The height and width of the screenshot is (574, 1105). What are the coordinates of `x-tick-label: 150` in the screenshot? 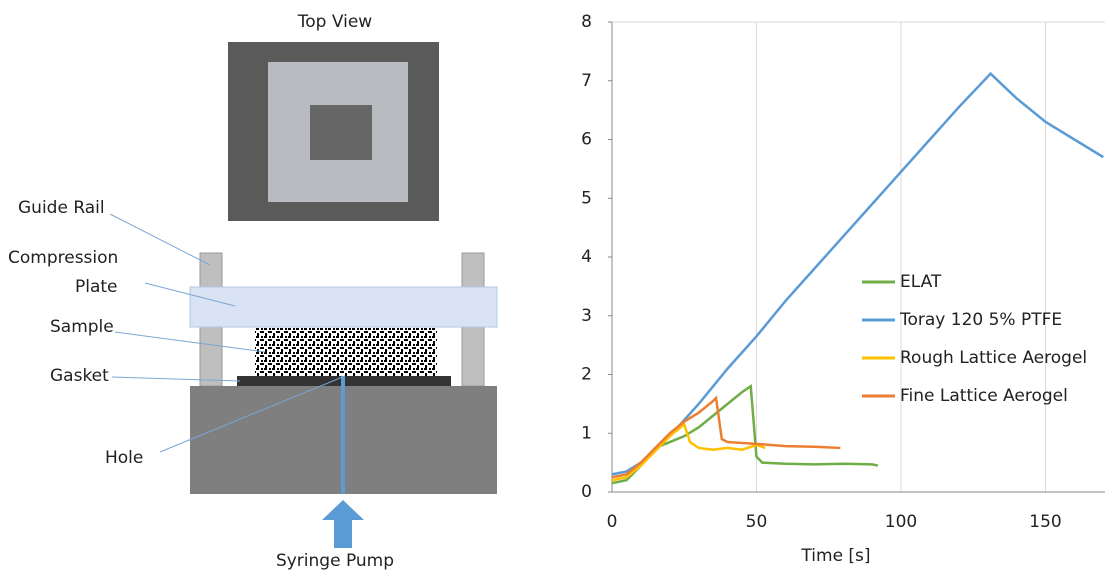 It's located at (1045, 522).